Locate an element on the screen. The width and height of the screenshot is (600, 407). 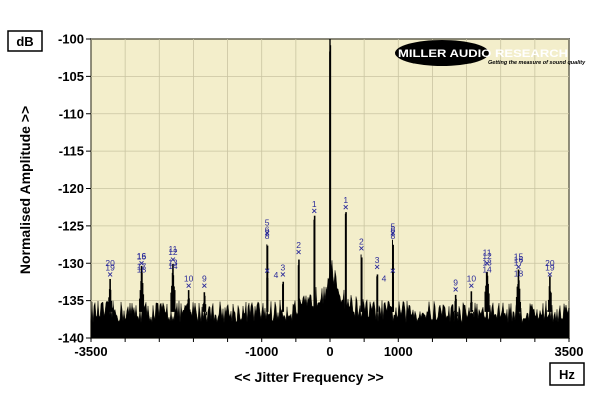
harmonic-label: 12 is located at coordinates (173, 252).